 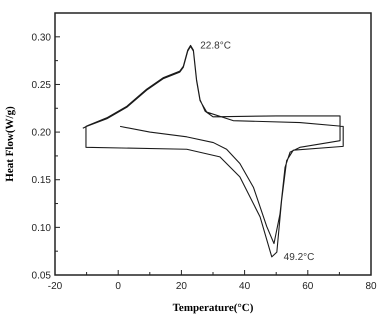 I want to click on x-tick-label: 20, so click(x=182, y=286).